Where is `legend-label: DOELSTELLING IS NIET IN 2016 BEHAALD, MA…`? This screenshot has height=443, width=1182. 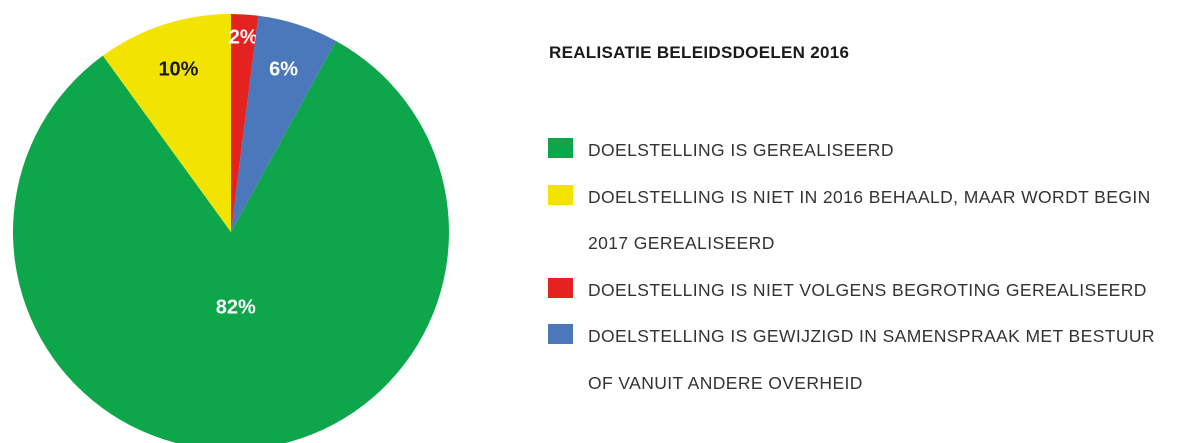
legend-label: DOELSTELLING IS NIET IN 2016 BEHAALD, MA… is located at coordinates (869, 220).